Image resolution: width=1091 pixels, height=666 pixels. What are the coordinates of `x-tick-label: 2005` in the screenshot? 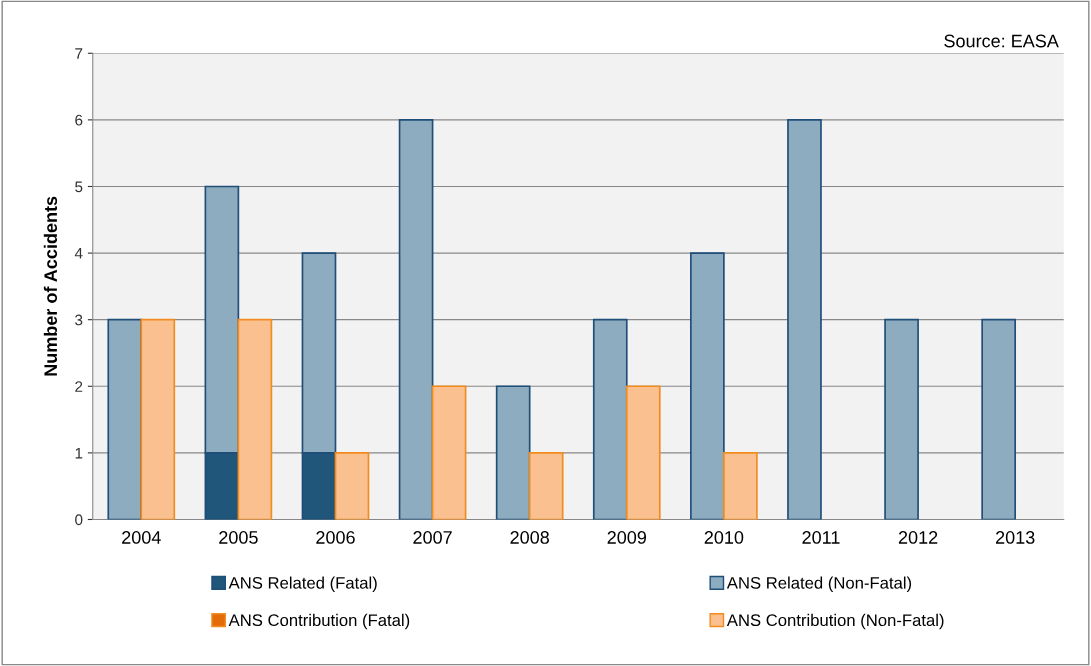 It's located at (238, 537).